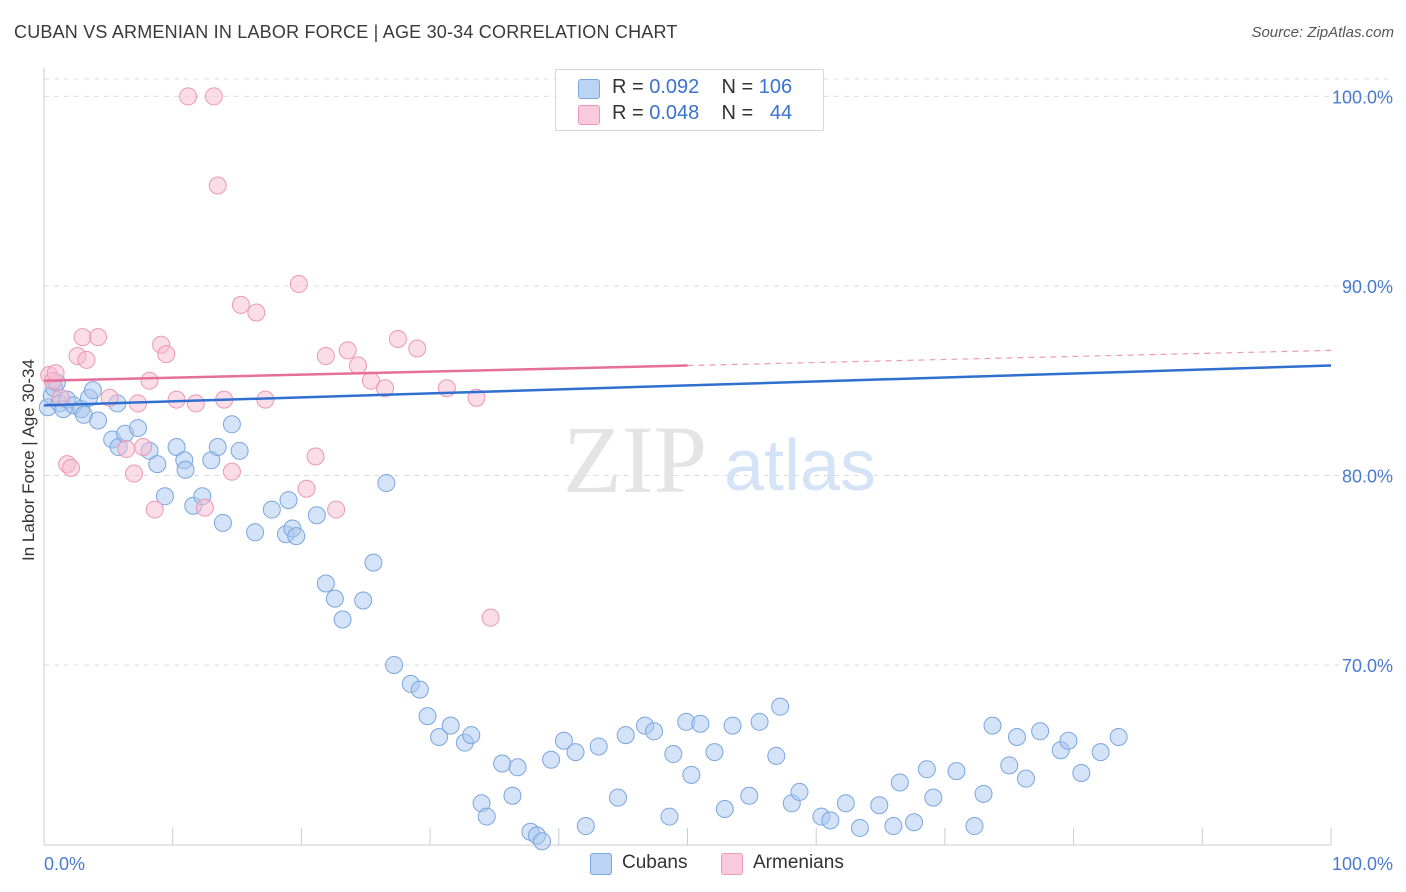  I want to click on x-tick-label-0: 0.0%, so click(64, 864).